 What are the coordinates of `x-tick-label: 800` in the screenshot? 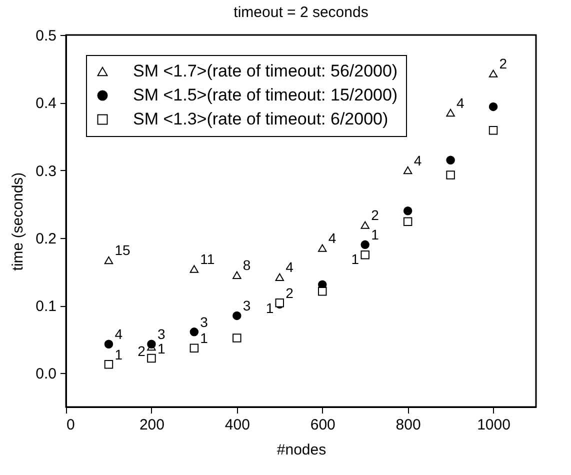 It's located at (408, 425).